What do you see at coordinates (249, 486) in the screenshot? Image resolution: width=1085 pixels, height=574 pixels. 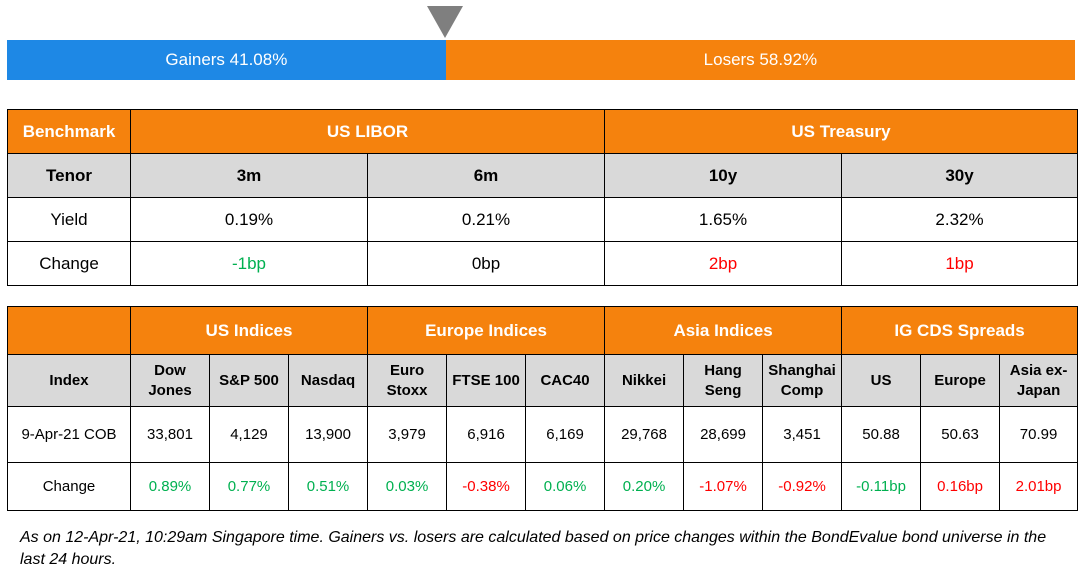 I see `index-change-cell: 0.77%` at bounding box center [249, 486].